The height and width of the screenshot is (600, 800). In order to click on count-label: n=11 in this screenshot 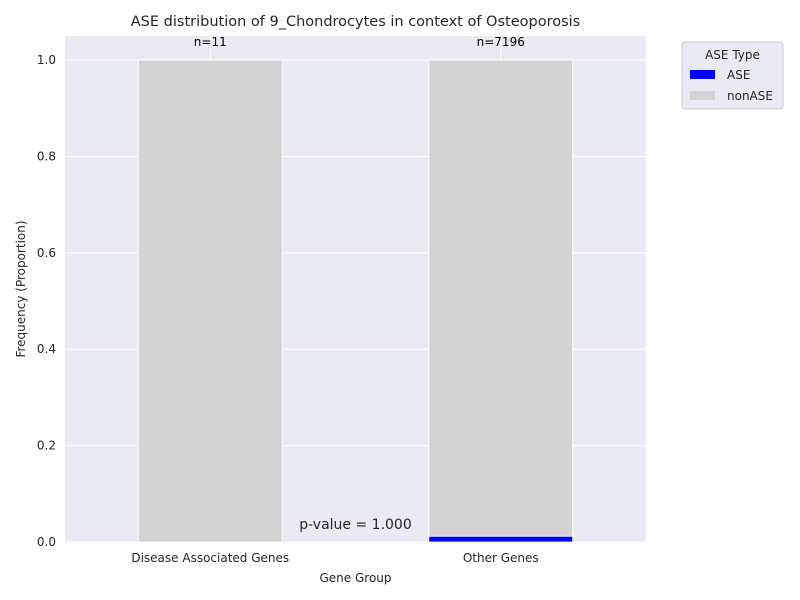, I will do `click(210, 42)`.